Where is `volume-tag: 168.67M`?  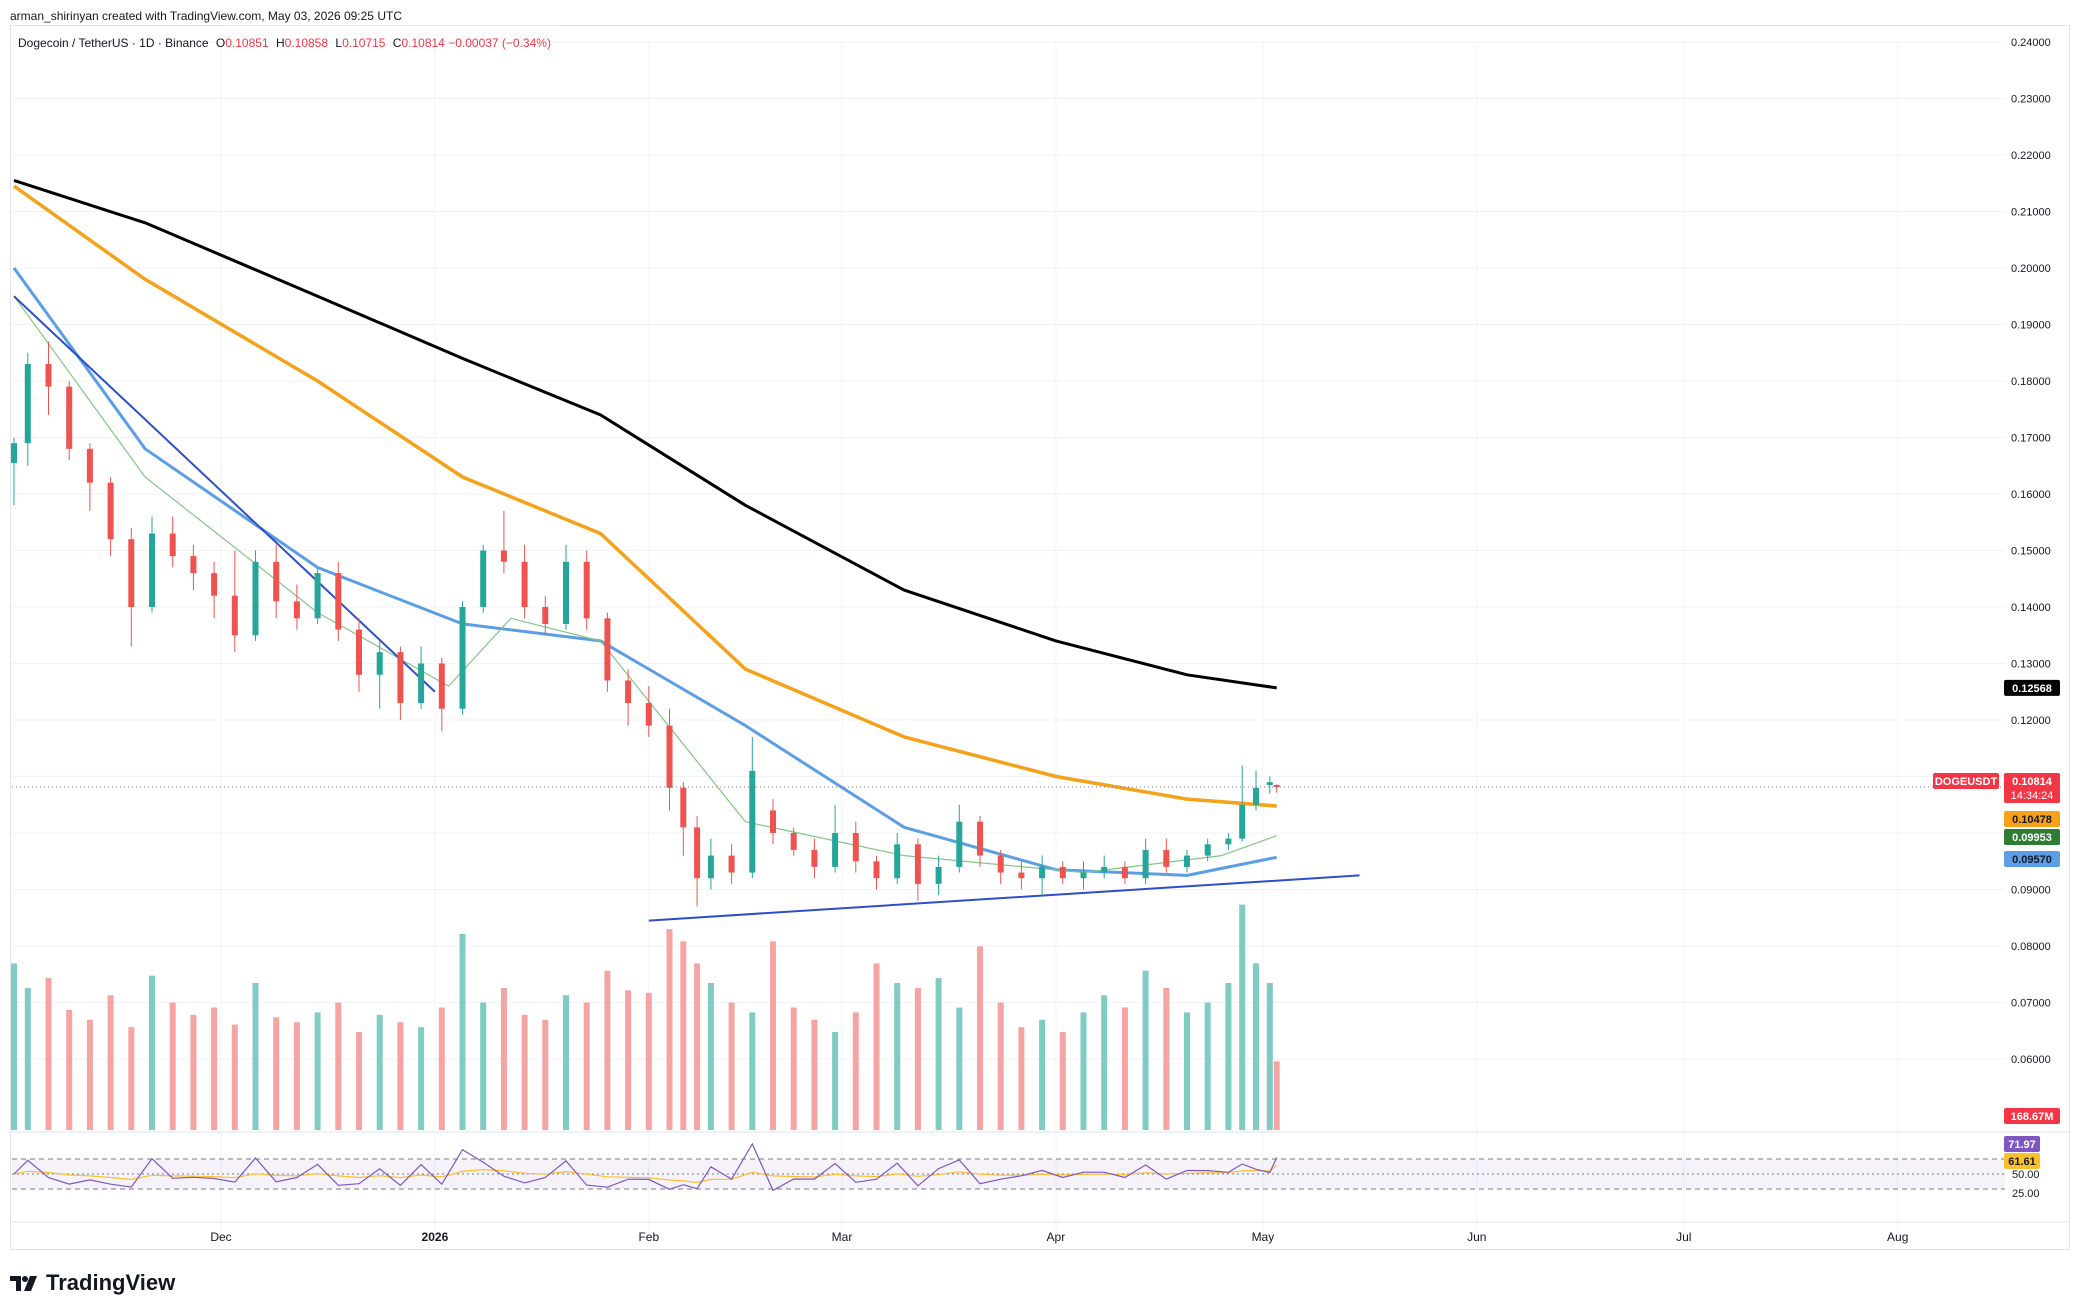 volume-tag: 168.67M is located at coordinates (2032, 1117).